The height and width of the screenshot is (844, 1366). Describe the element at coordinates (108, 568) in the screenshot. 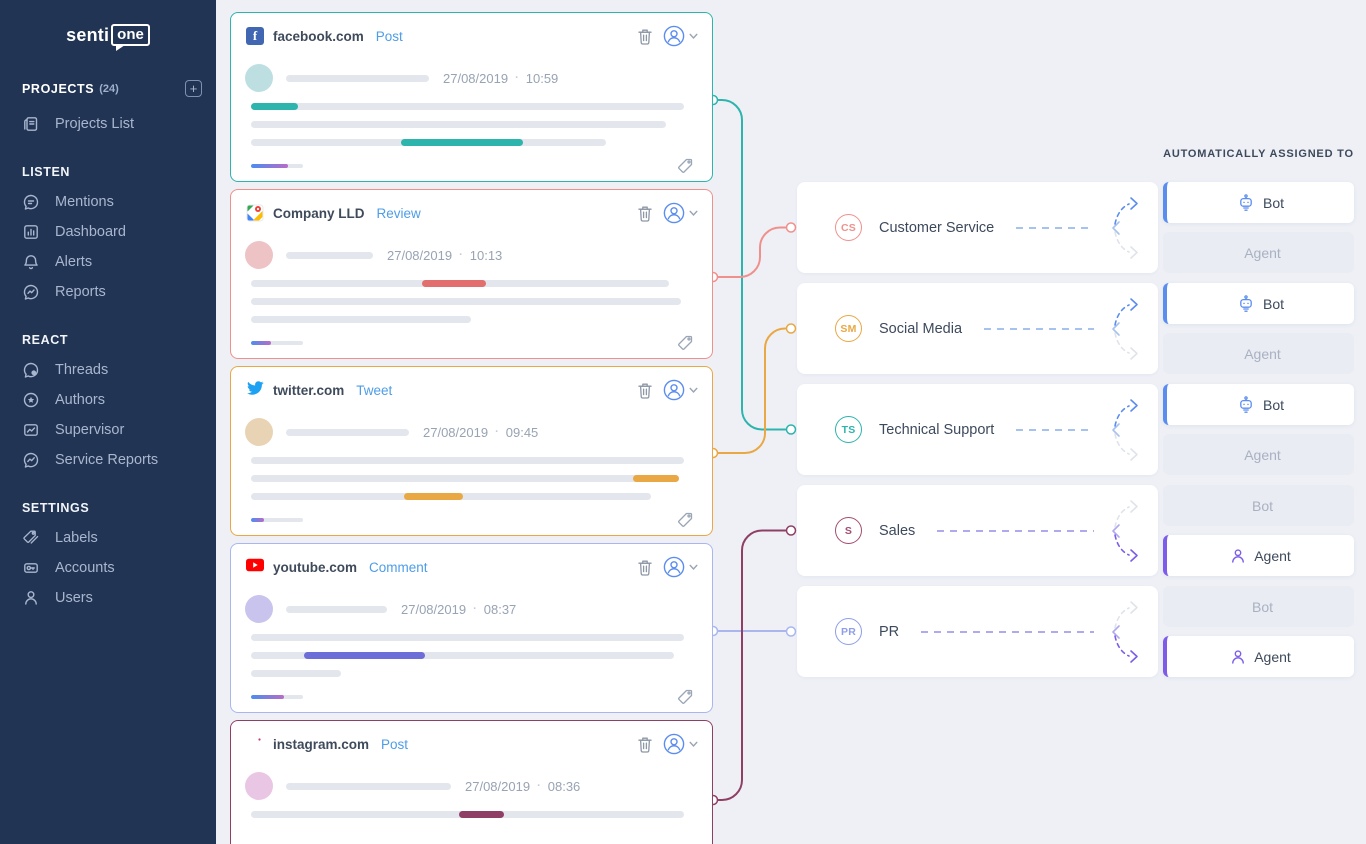

I see `sidebar-item-accounts: Accounts` at that location.